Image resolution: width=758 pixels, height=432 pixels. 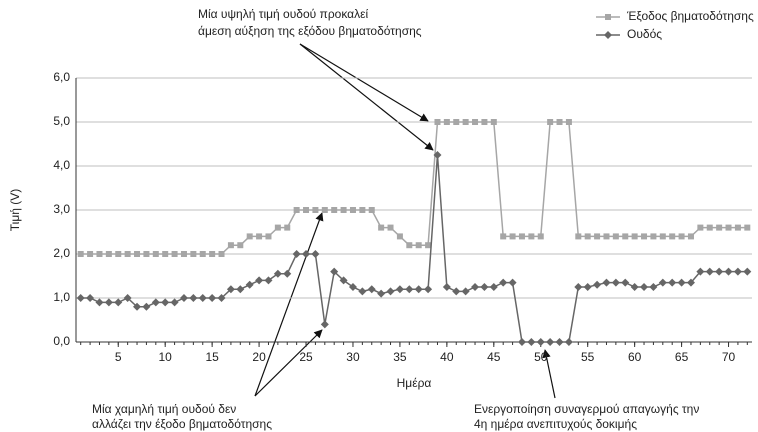 I want to click on x-tick-label: 15, so click(x=212, y=357).